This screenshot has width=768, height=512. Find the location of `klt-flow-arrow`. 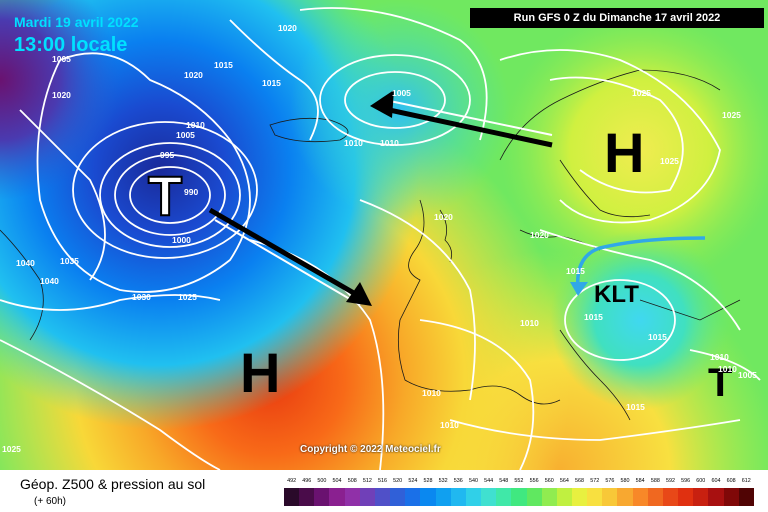

klt-flow-arrow is located at coordinates (638, 266).